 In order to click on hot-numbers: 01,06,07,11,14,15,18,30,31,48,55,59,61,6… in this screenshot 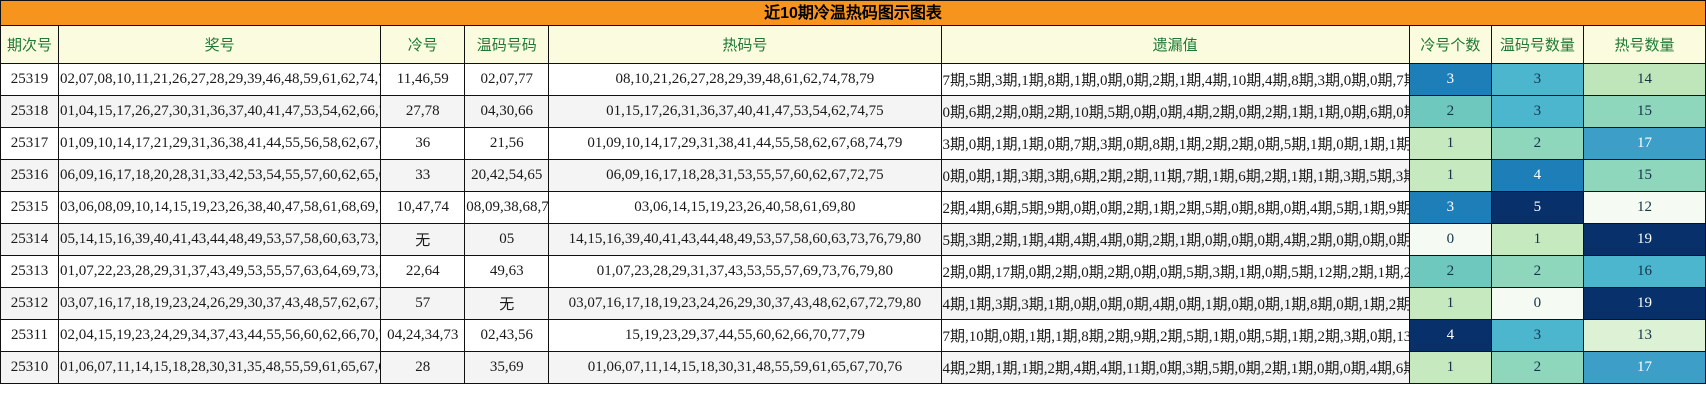, I will do `click(745, 367)`.